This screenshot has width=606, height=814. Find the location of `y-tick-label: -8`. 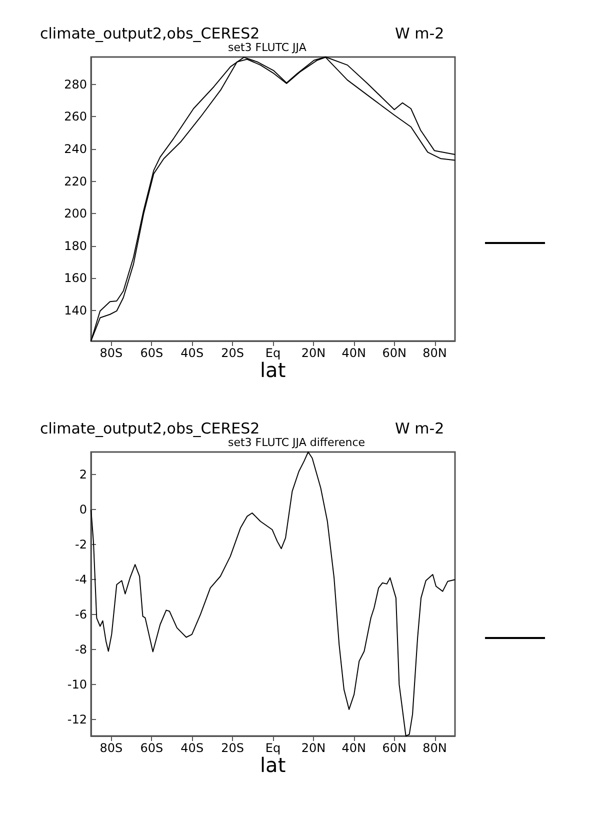

y-tick-label: -8 is located at coordinates (81, 649).